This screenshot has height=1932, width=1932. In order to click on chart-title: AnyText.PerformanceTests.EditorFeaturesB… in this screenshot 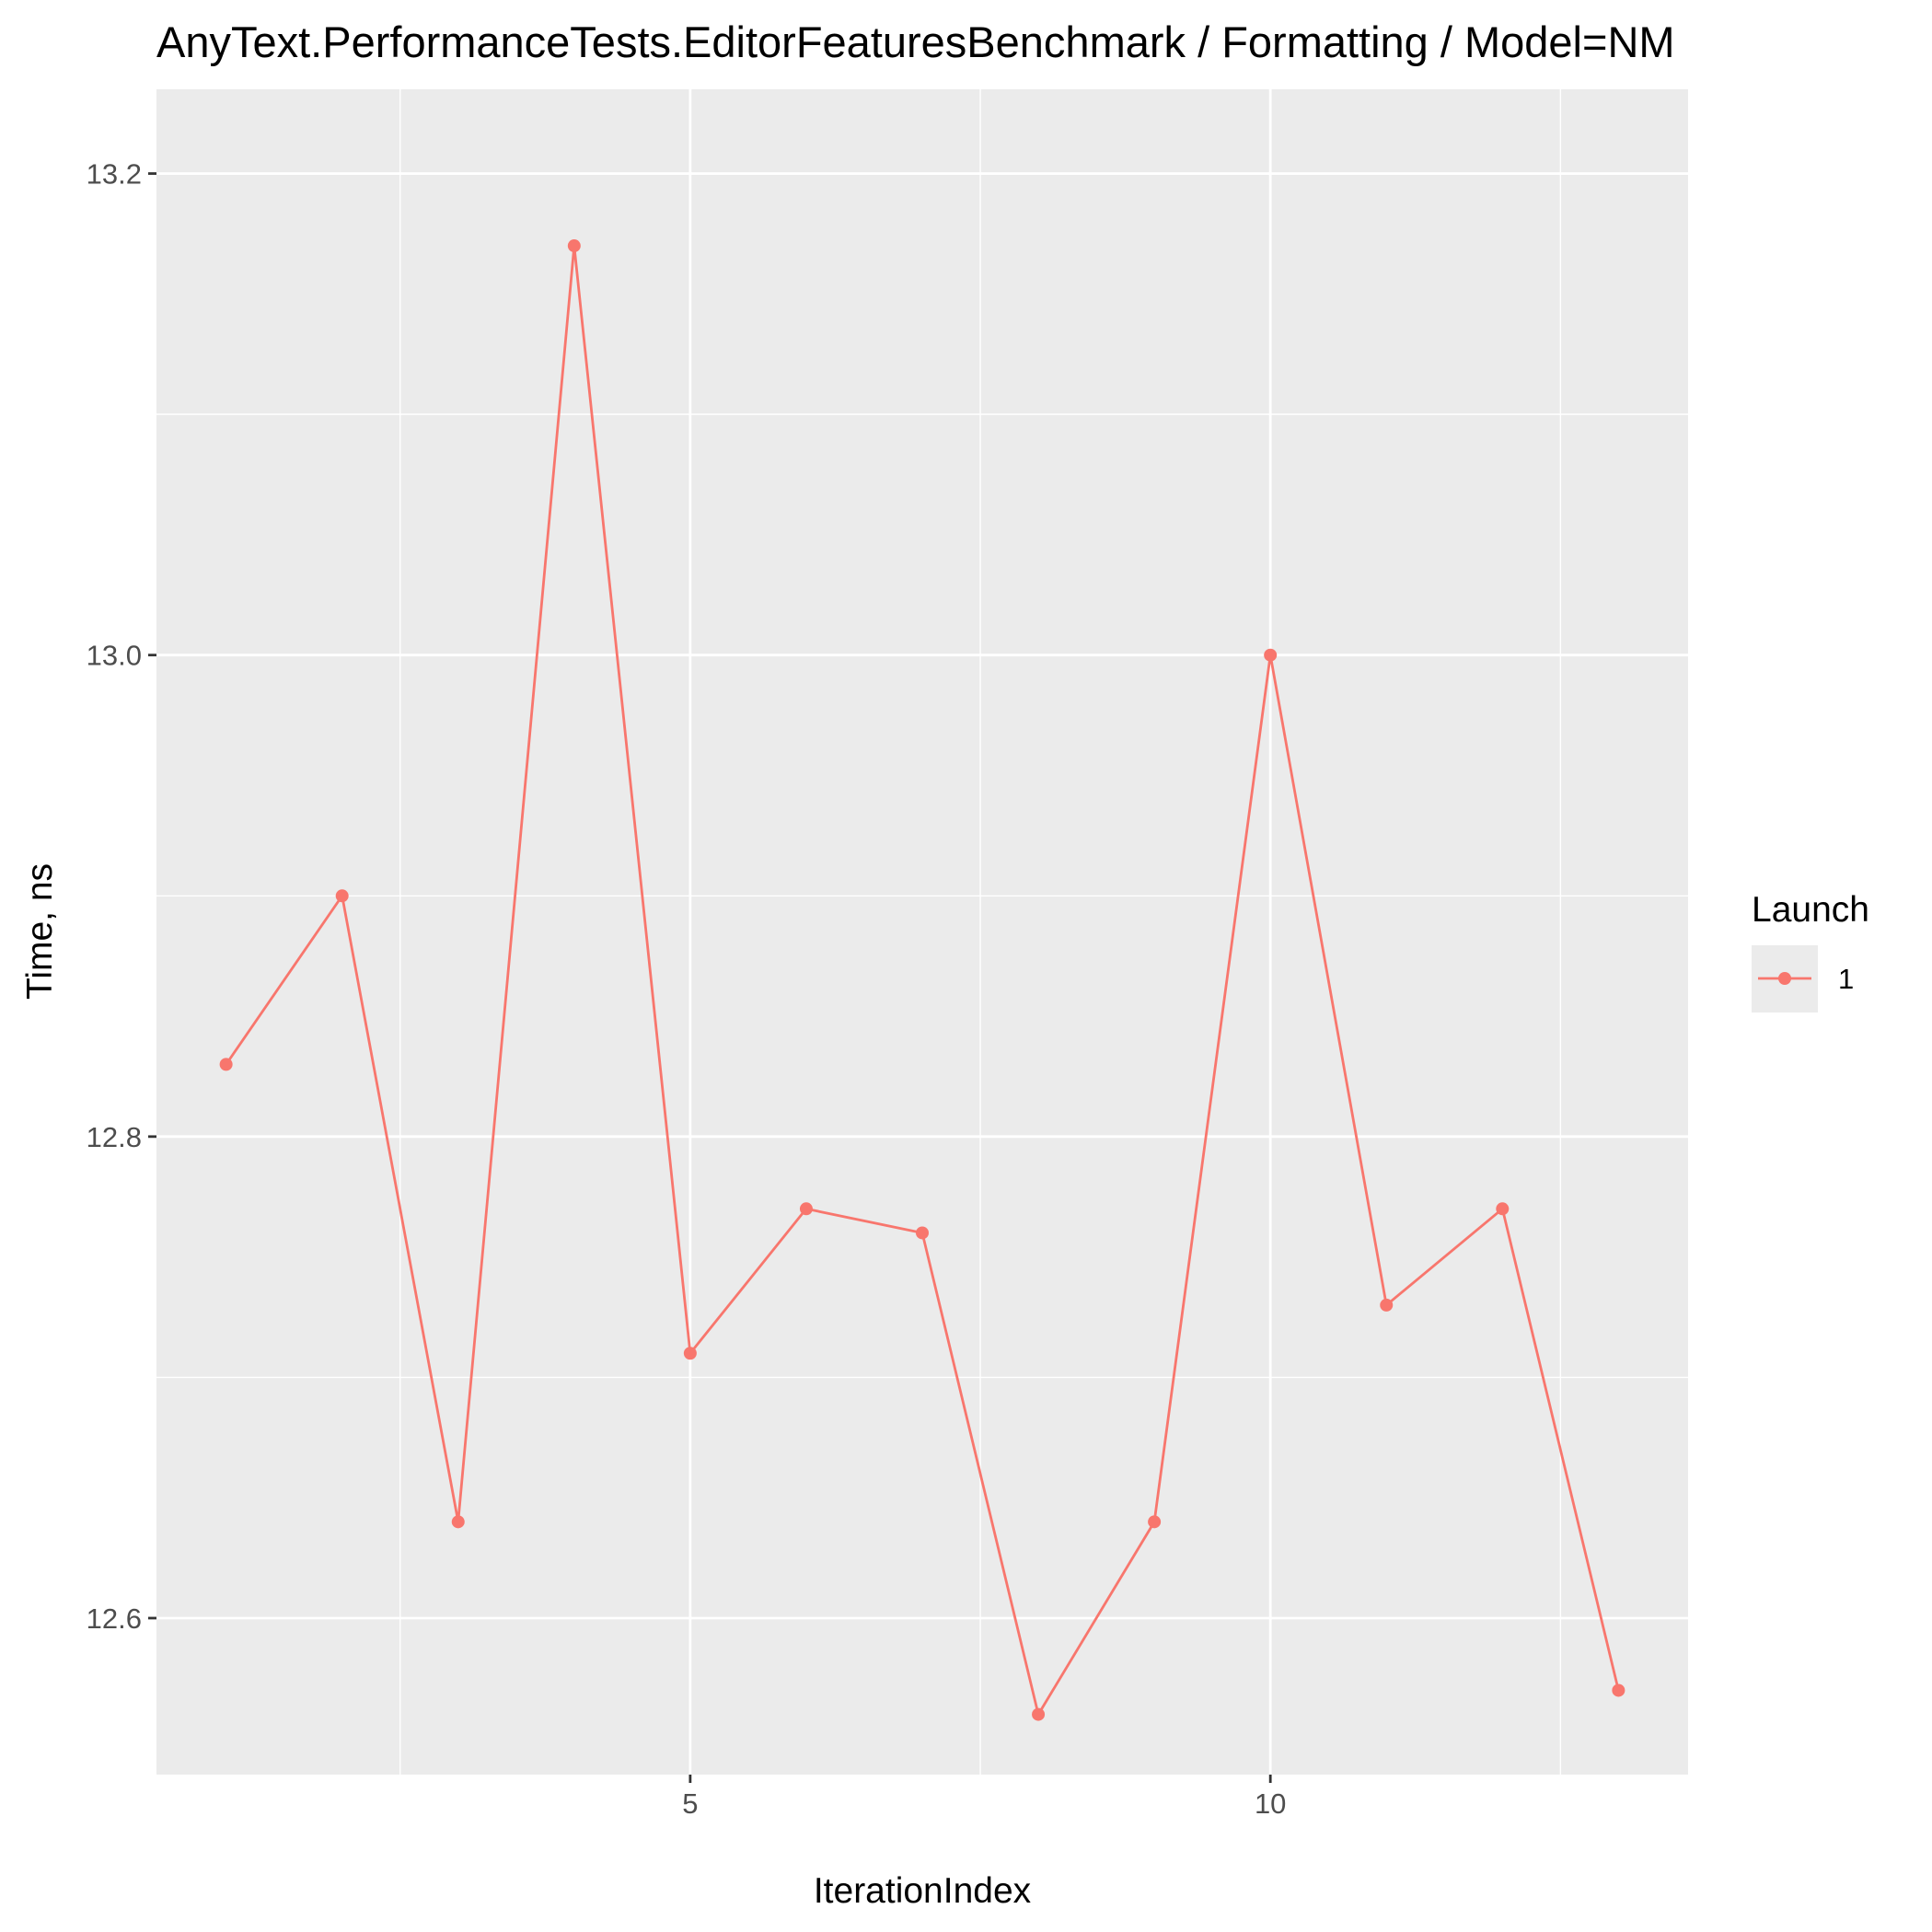, I will do `click(916, 42)`.